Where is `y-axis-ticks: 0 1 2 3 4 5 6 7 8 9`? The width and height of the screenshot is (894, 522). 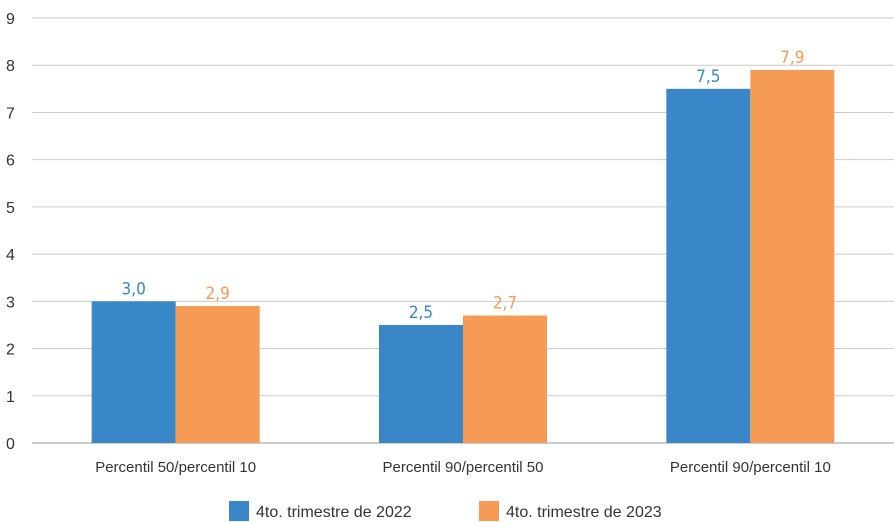 y-axis-ticks: 0 1 2 3 4 5 6 7 8 9 is located at coordinates (10, 232).